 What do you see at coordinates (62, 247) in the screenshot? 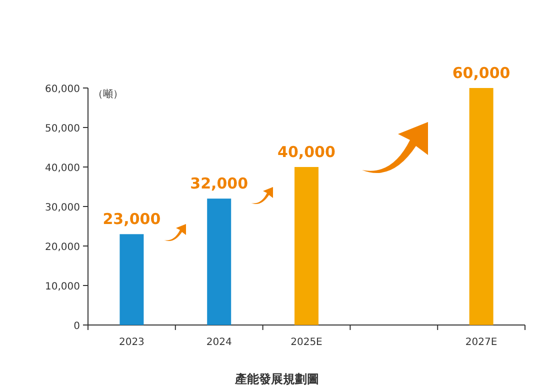
I see `y-tick-label: 20,000` at bounding box center [62, 247].